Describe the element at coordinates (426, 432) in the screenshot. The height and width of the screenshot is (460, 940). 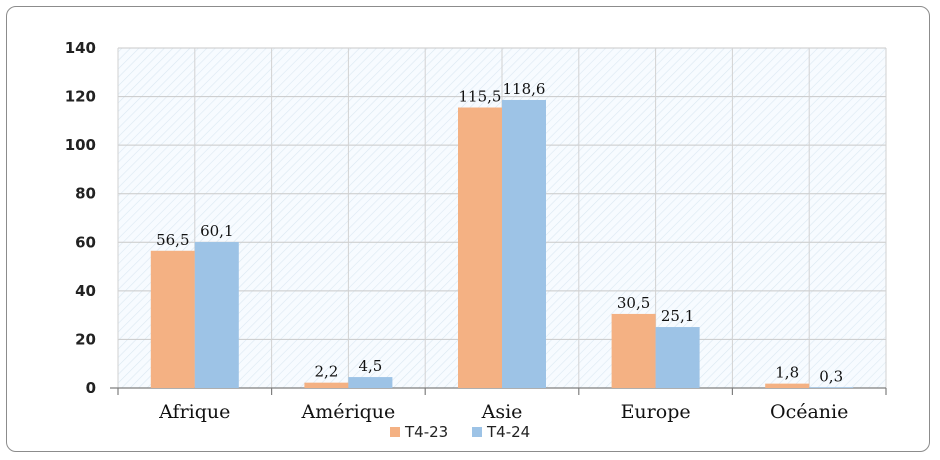
I see `legend-label: T4-23` at that location.